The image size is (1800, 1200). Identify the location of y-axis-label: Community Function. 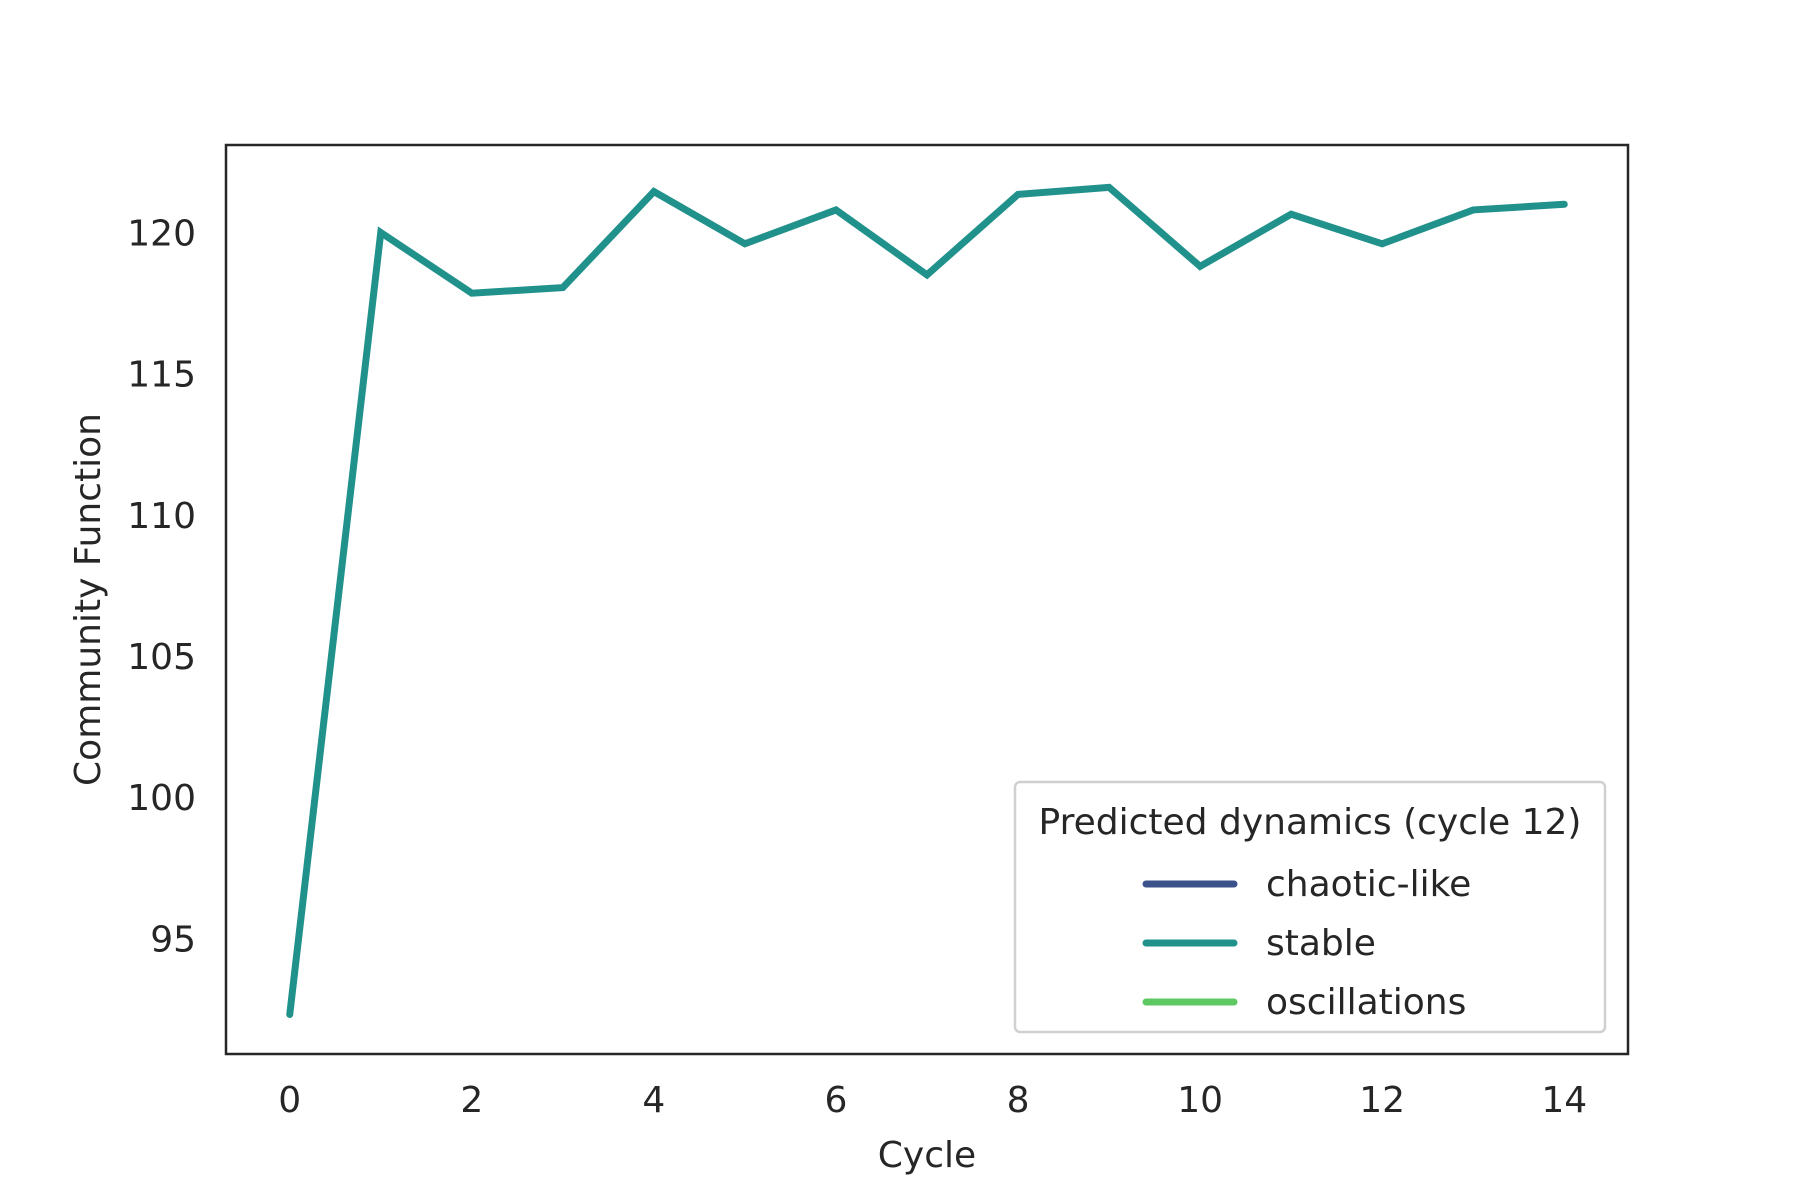
(88, 599).